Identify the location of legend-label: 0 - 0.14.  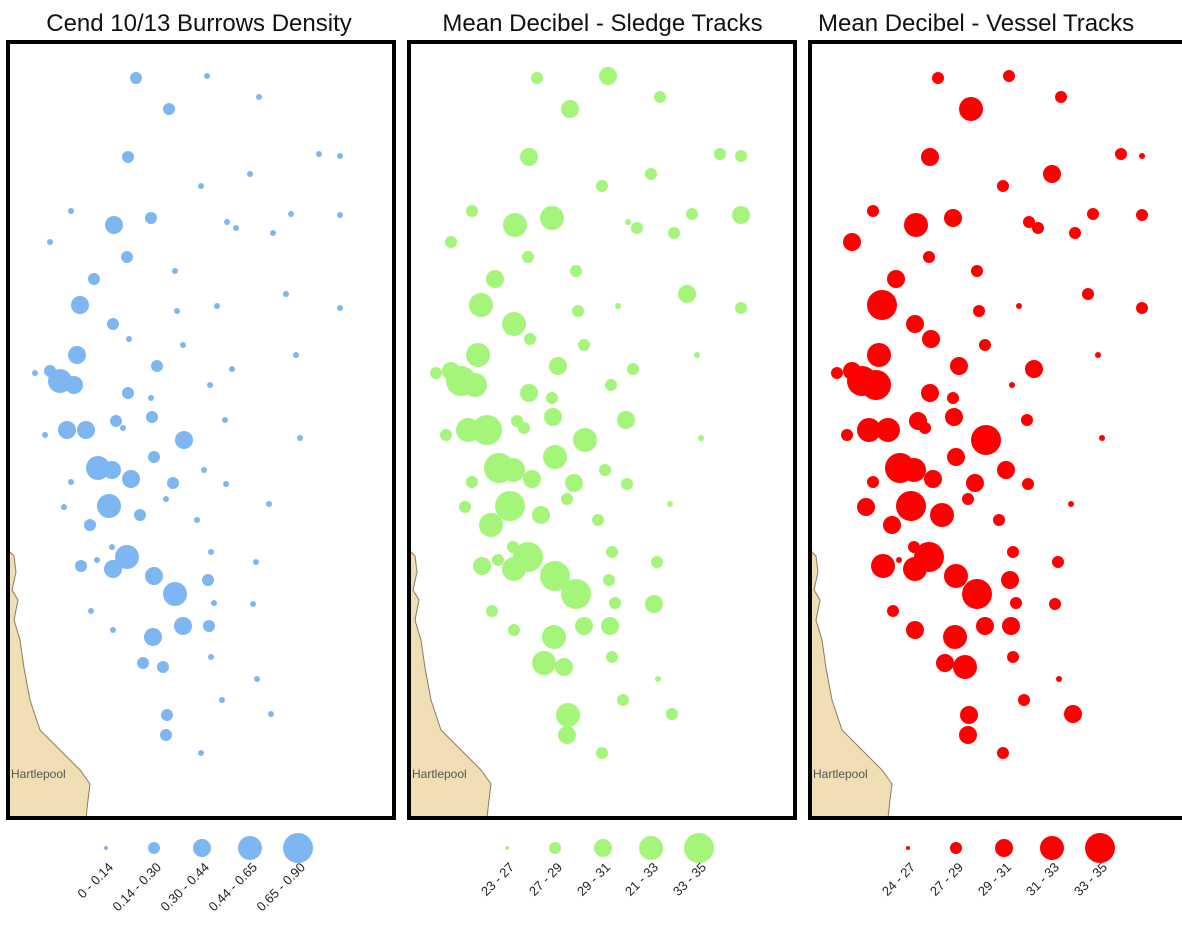
(95, 881).